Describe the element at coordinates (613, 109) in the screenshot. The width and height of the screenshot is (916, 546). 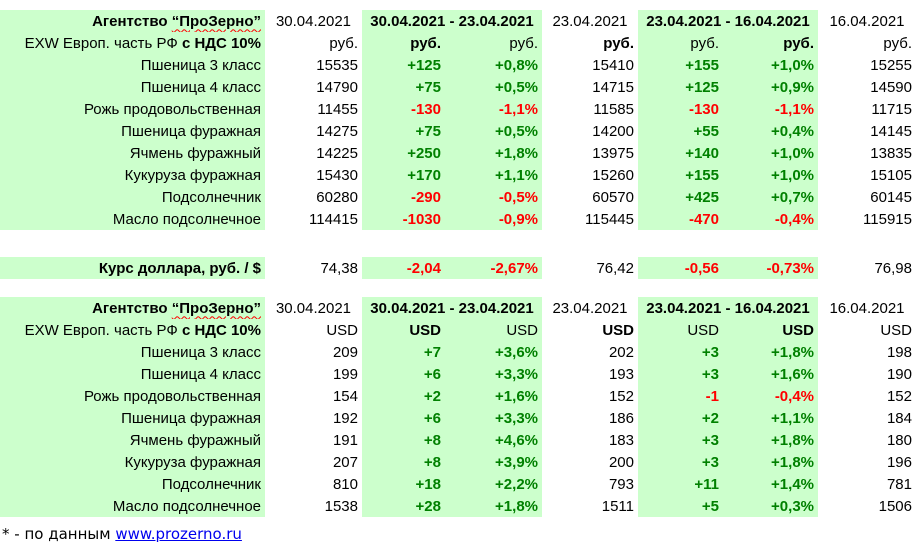
I see `price-cell: 11585` at that location.